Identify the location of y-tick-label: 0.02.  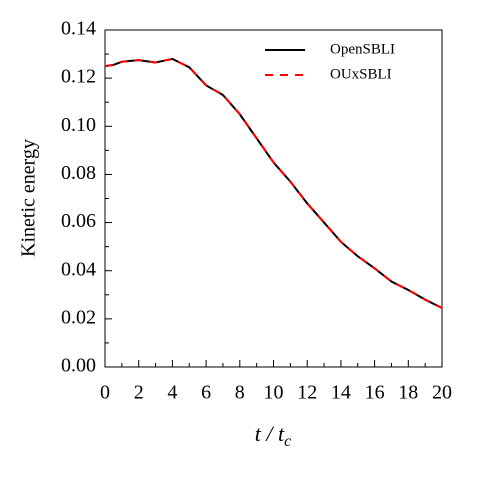
(78, 317).